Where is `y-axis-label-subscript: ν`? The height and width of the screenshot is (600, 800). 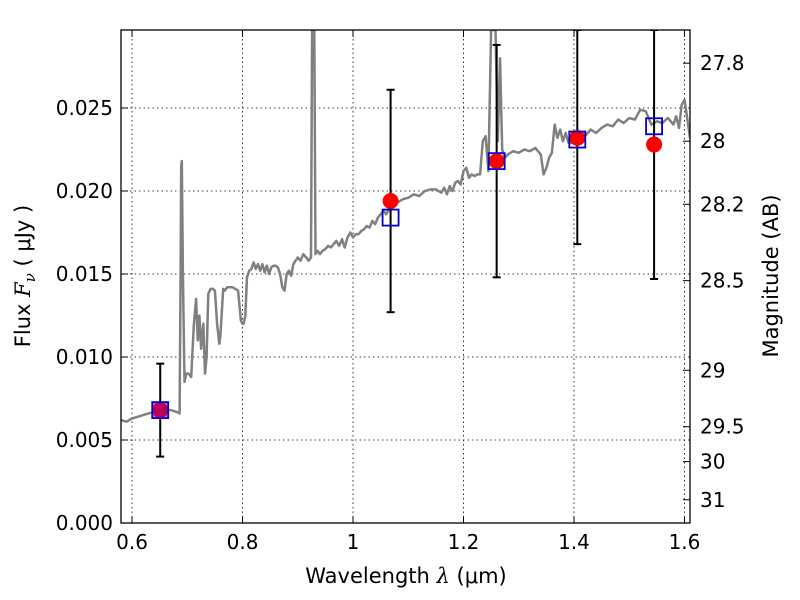 y-axis-label-subscript: ν is located at coordinates (30, 277).